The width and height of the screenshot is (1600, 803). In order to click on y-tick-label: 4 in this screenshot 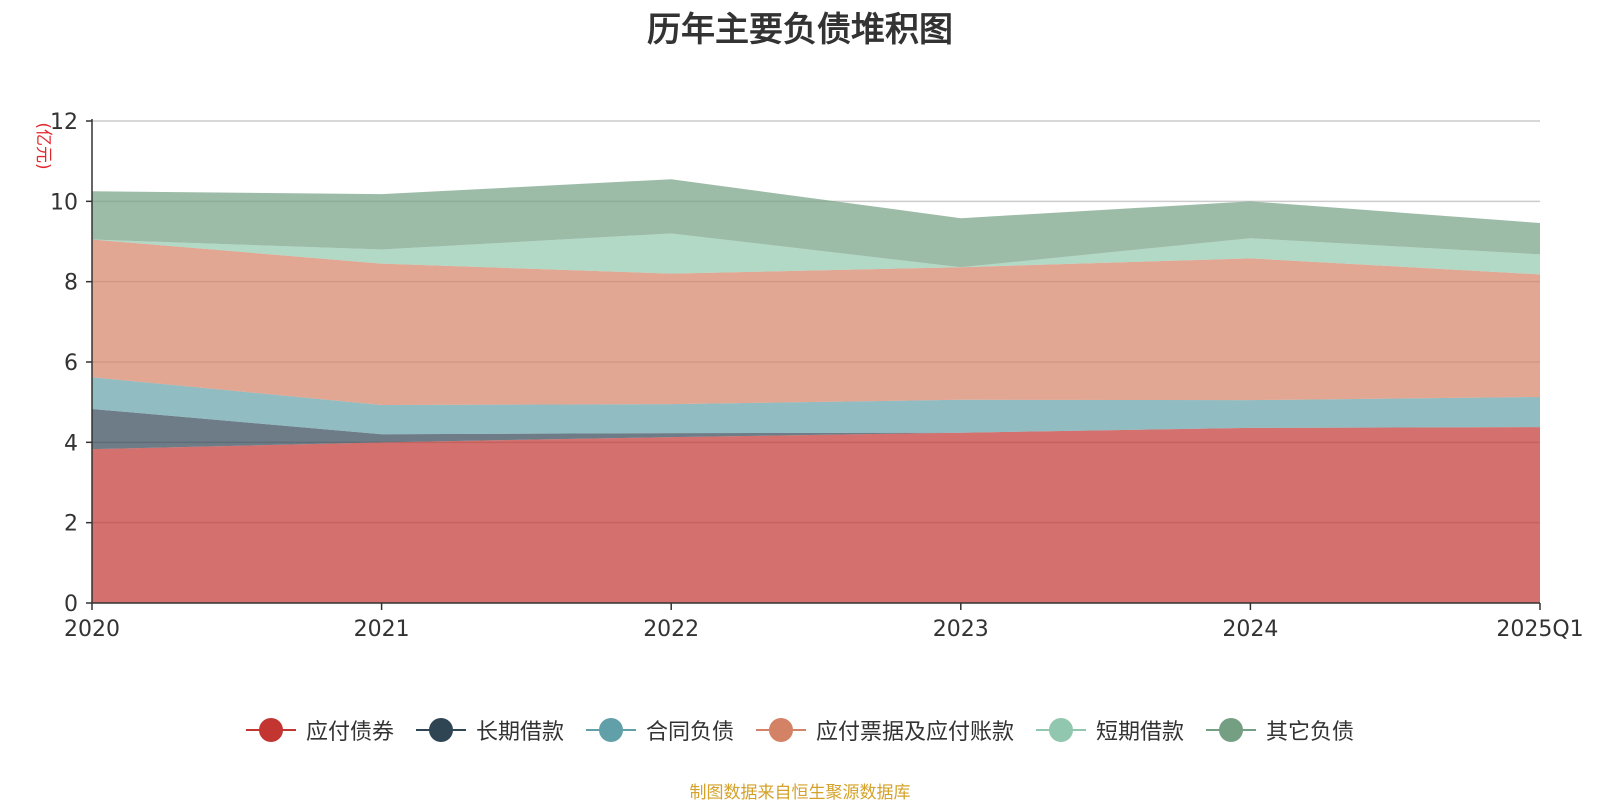, I will do `click(71, 443)`.